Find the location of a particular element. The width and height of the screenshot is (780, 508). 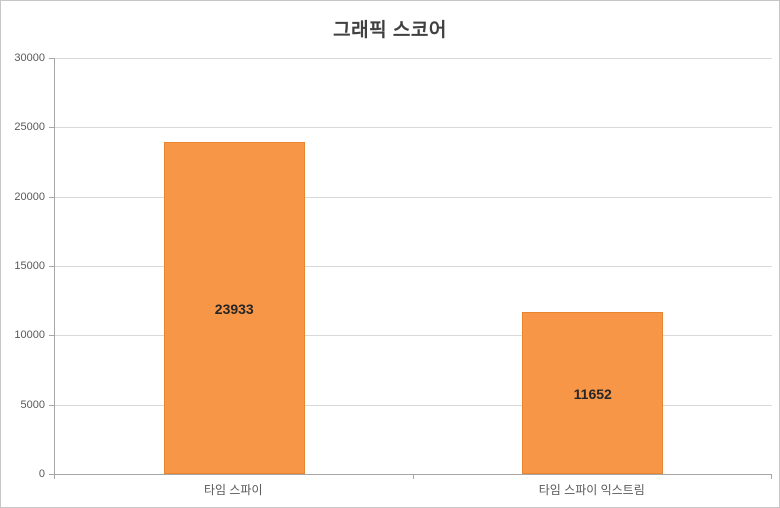

bar-data-label: 23933 is located at coordinates (234, 309).